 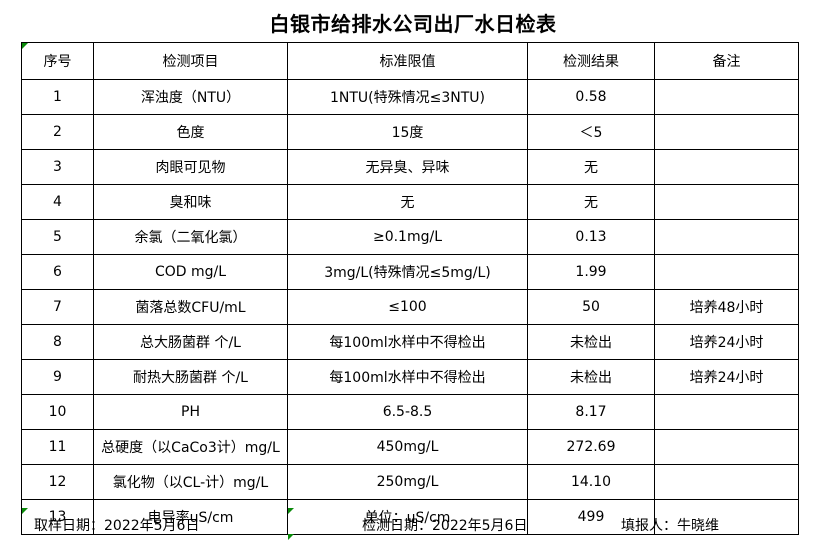 What do you see at coordinates (57, 167) in the screenshot?
I see `cell-index: 3` at bounding box center [57, 167].